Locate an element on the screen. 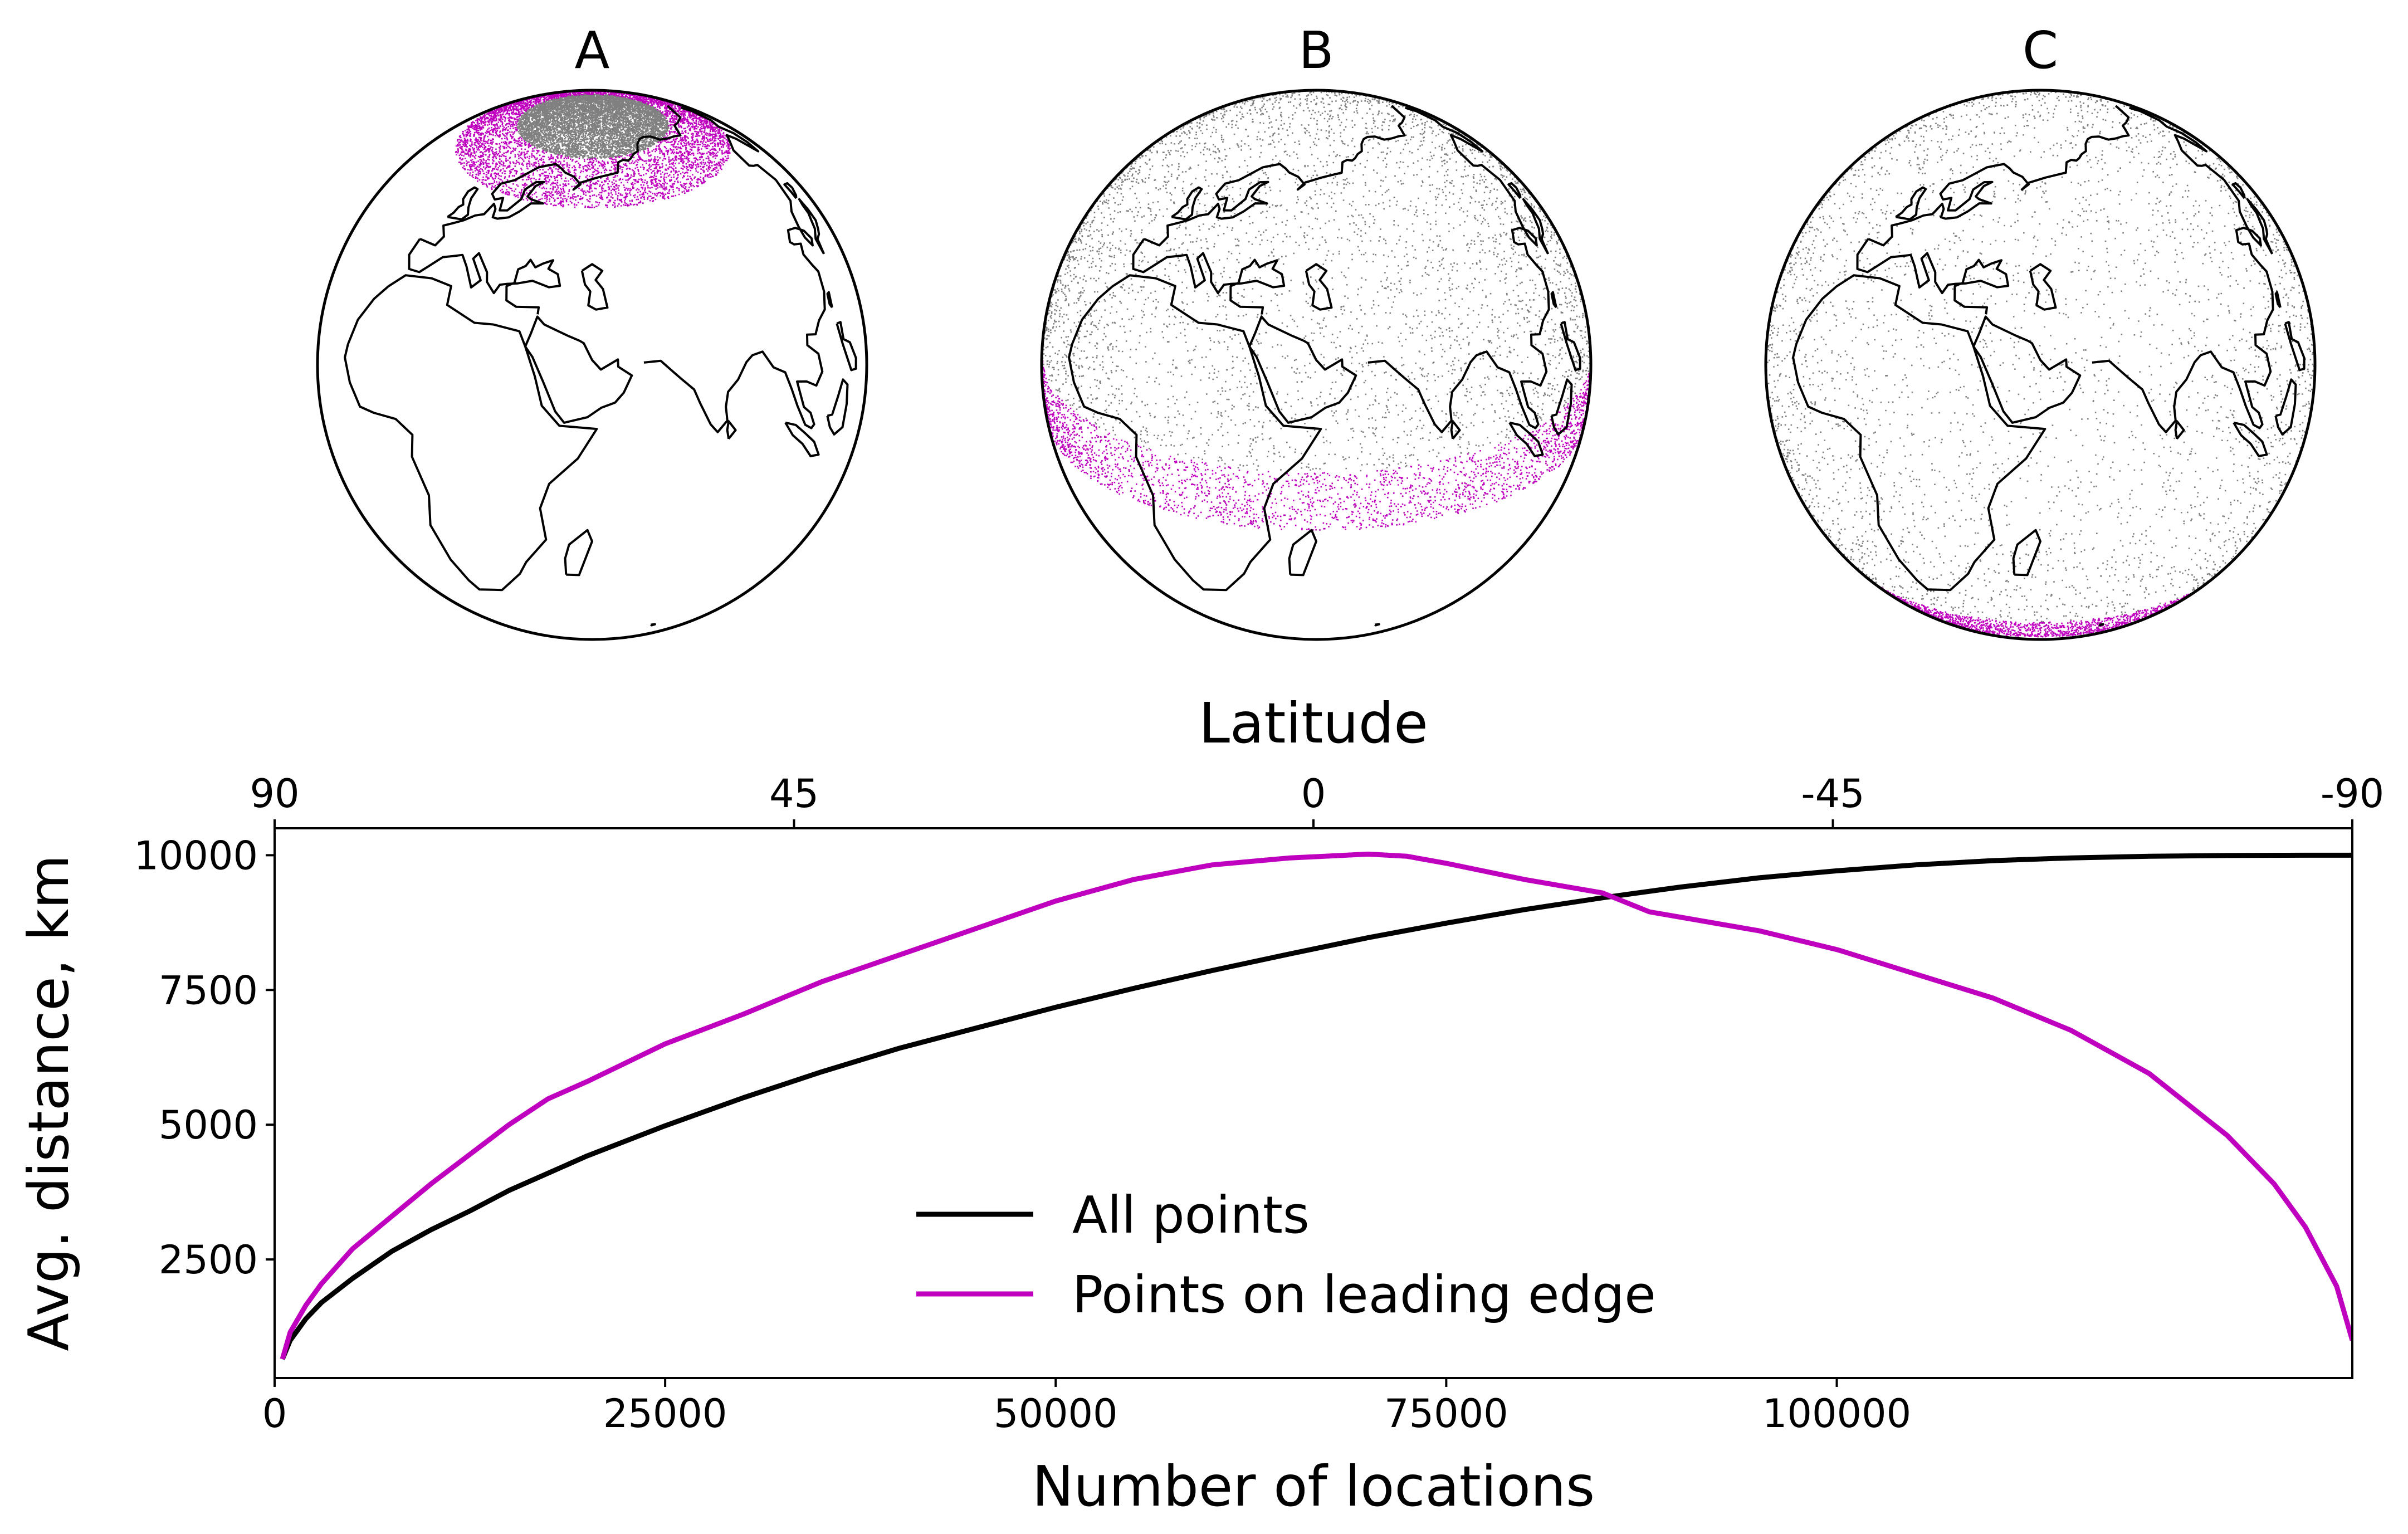 This screenshot has height=1534, width=2408. globe-panel-c: C is located at coordinates (2040, 331).